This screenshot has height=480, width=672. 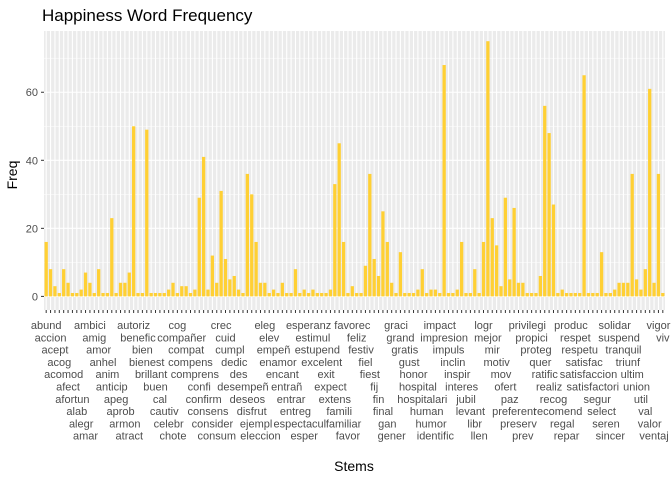 I want to click on bar-atract, so click(x=129, y=284).